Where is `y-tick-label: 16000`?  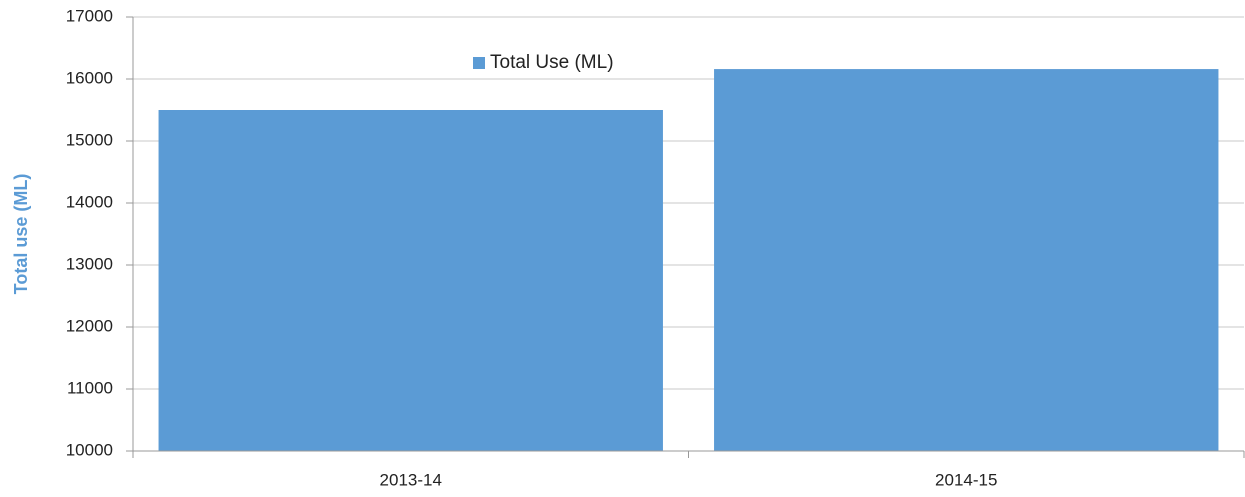
y-tick-label: 16000 is located at coordinates (89, 77).